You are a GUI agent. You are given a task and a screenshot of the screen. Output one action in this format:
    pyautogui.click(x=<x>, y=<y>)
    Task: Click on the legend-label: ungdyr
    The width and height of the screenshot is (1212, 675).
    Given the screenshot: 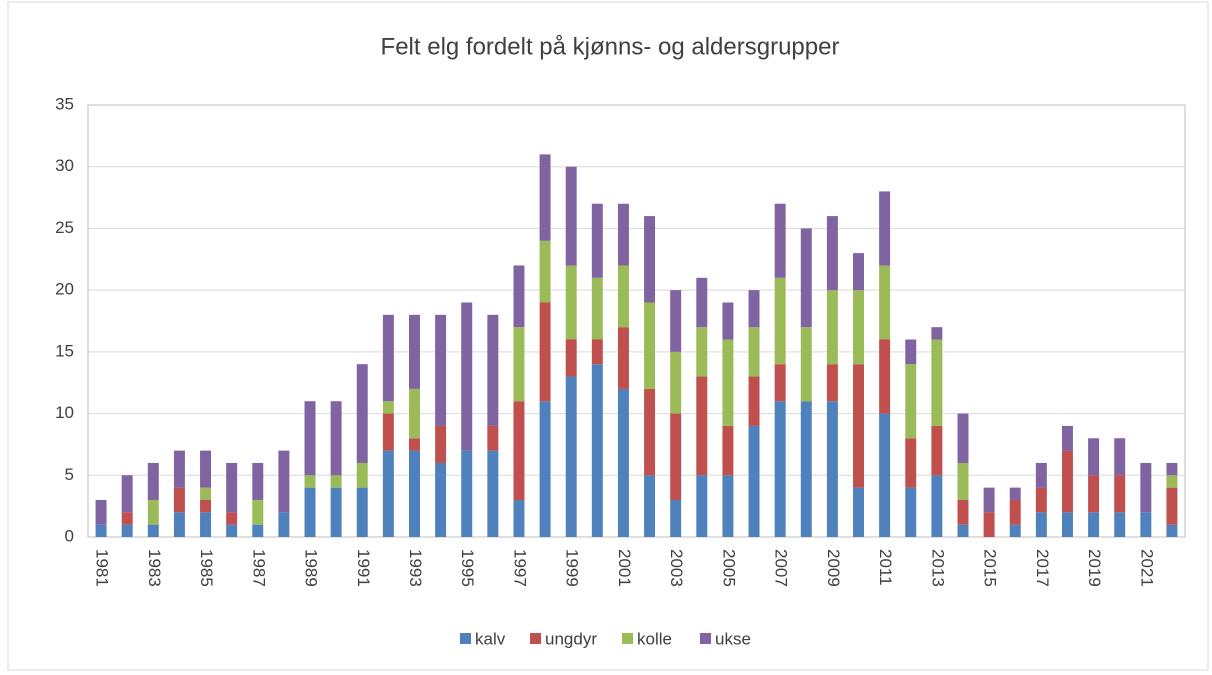 What is the action you would take?
    pyautogui.click(x=571, y=638)
    